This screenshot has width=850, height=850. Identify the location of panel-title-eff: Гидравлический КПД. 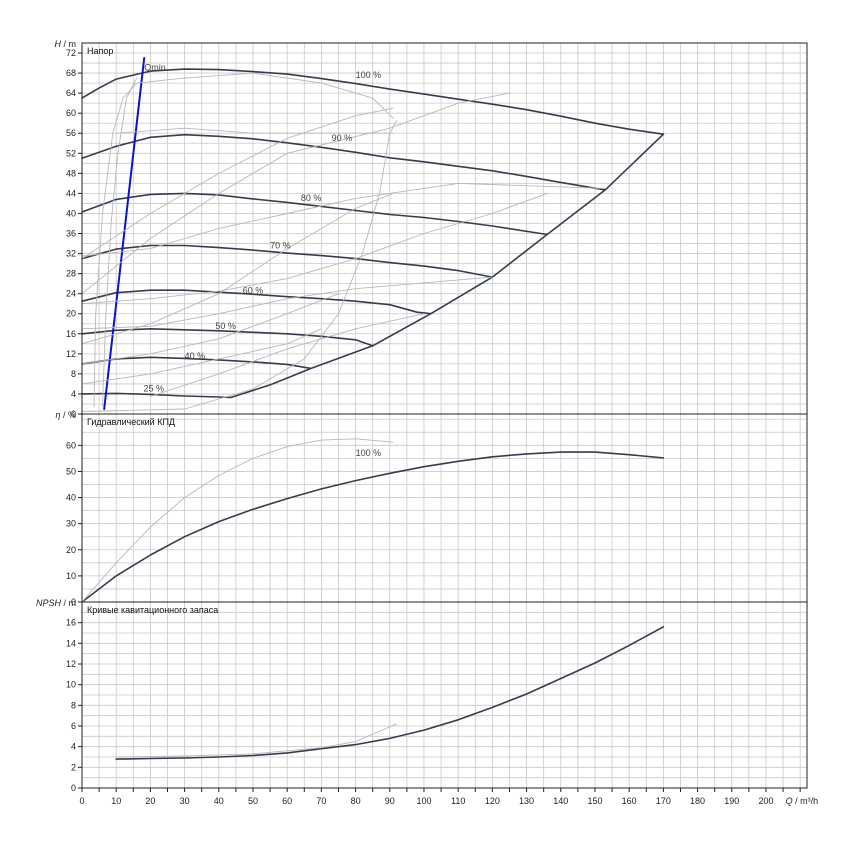
(131, 422).